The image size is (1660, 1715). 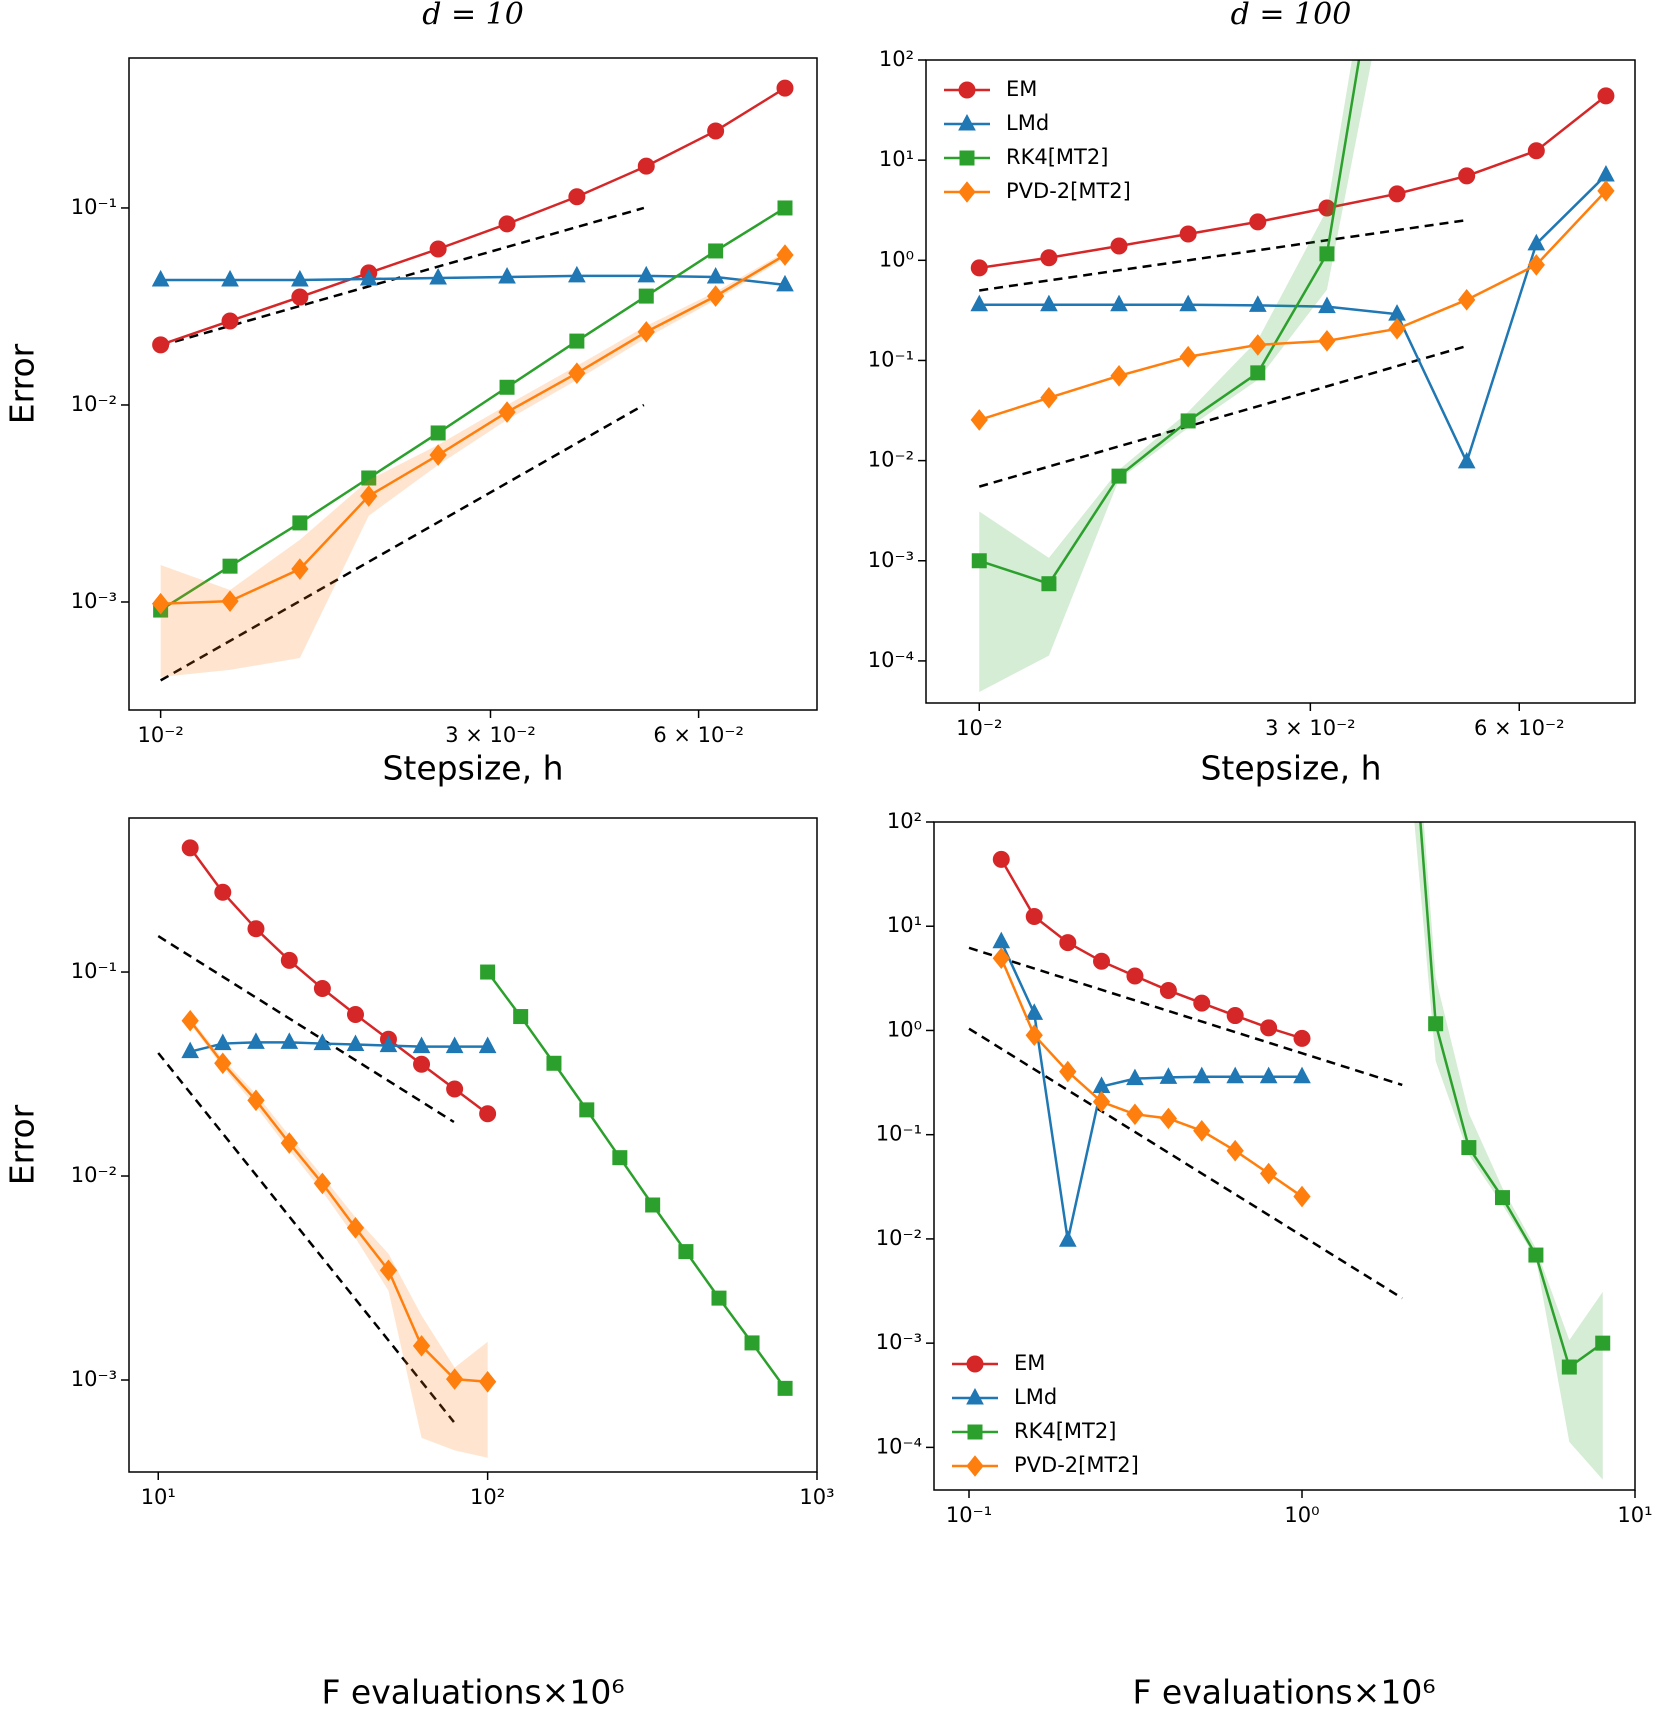 What do you see at coordinates (979, 728) in the screenshot?
I see `x-tick-label: 10⁻²` at bounding box center [979, 728].